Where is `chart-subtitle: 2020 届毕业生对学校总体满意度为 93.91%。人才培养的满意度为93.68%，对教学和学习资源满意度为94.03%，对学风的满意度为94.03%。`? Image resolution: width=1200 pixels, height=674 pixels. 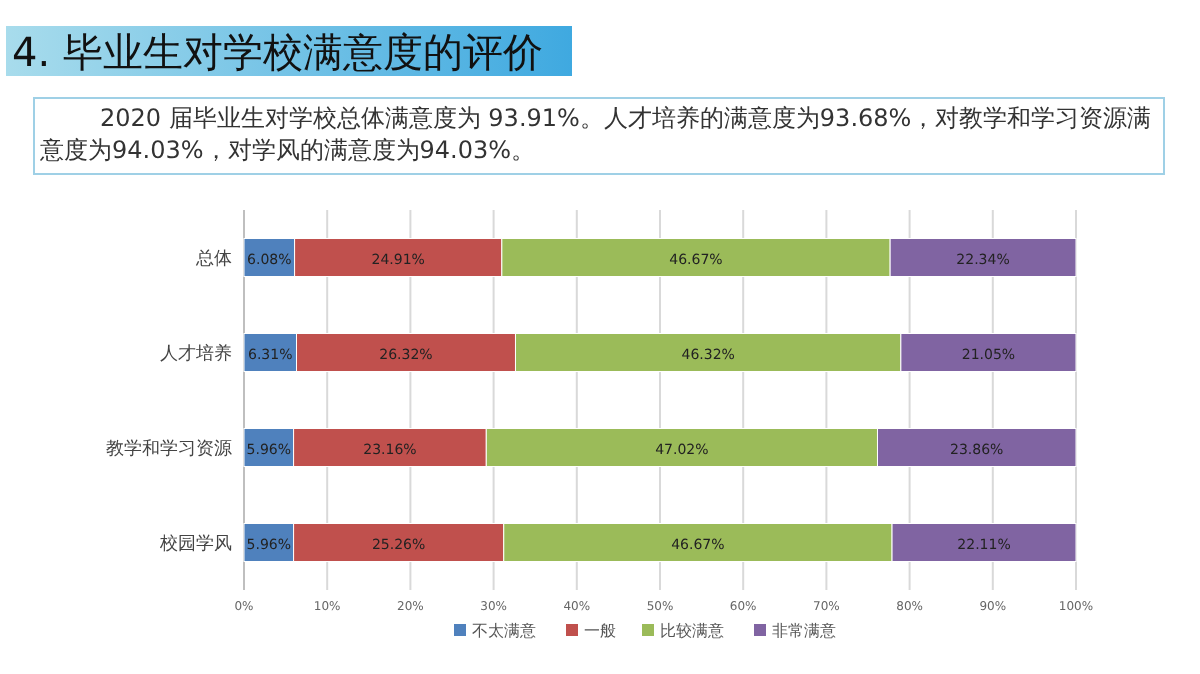 chart-subtitle: 2020 届毕业生对学校总体满意度为 93.91%。人才培养的满意度为93.68%，对教学和学习资源满意度为94.03%，对学风的满意度为94.03%。 is located at coordinates (597, 134).